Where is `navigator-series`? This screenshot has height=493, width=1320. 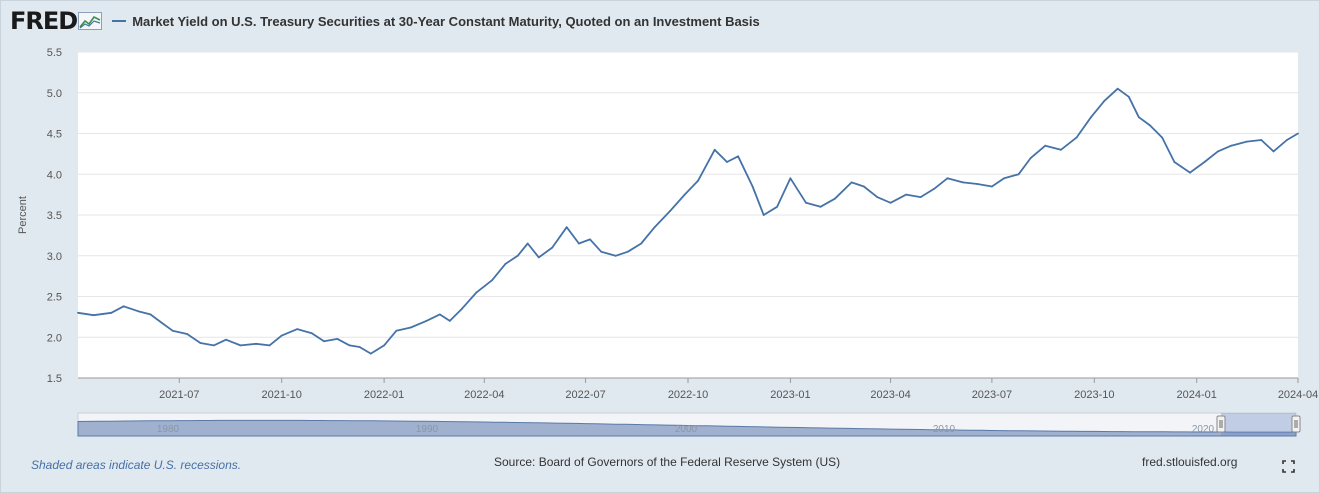 navigator-series is located at coordinates (687, 428).